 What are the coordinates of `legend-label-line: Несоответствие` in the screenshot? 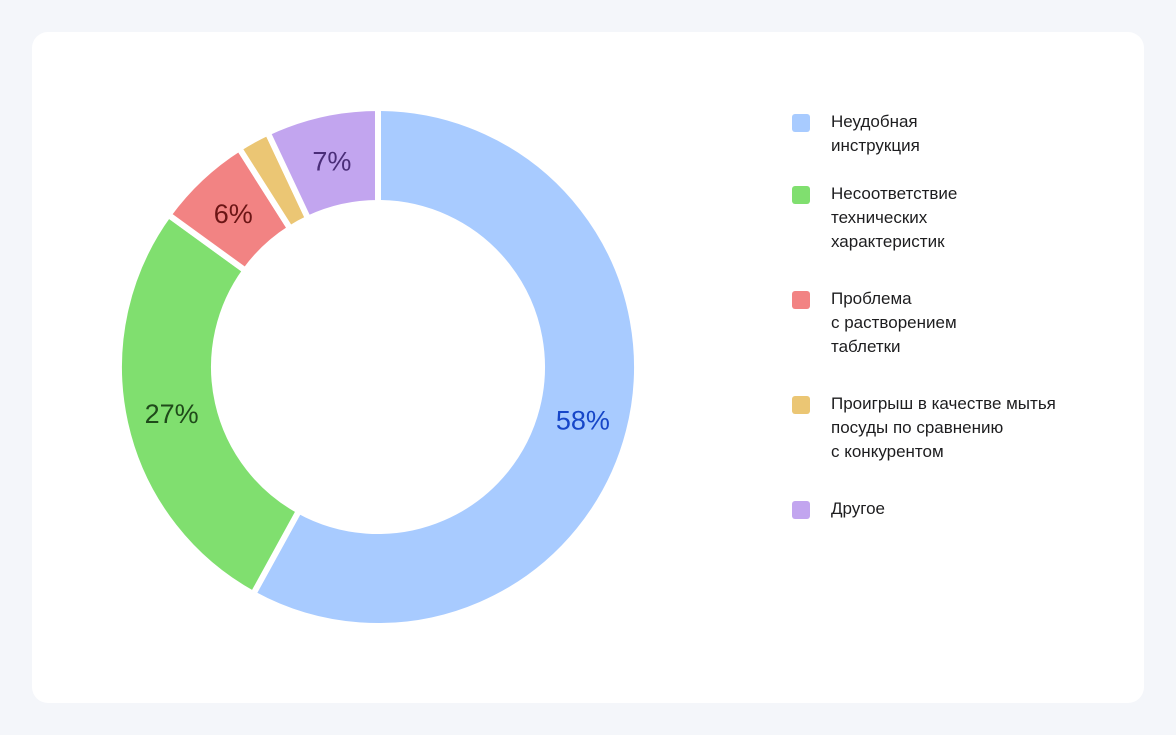 It's located at (894, 193).